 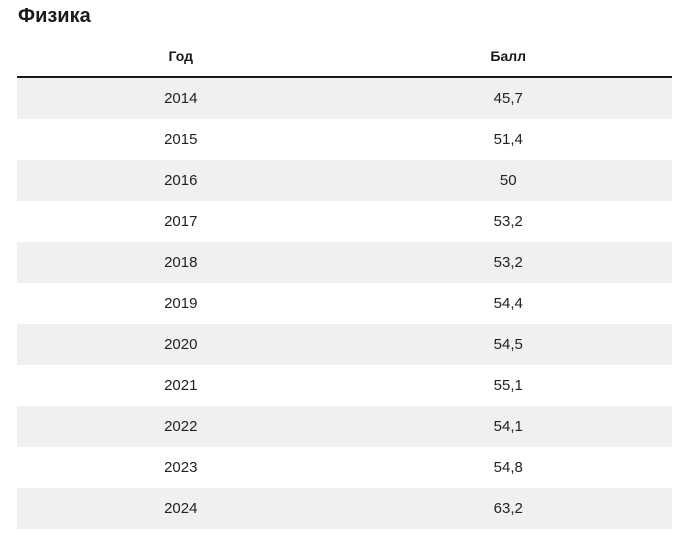 What do you see at coordinates (508, 467) in the screenshot?
I see `score-cell: 54,8` at bounding box center [508, 467].